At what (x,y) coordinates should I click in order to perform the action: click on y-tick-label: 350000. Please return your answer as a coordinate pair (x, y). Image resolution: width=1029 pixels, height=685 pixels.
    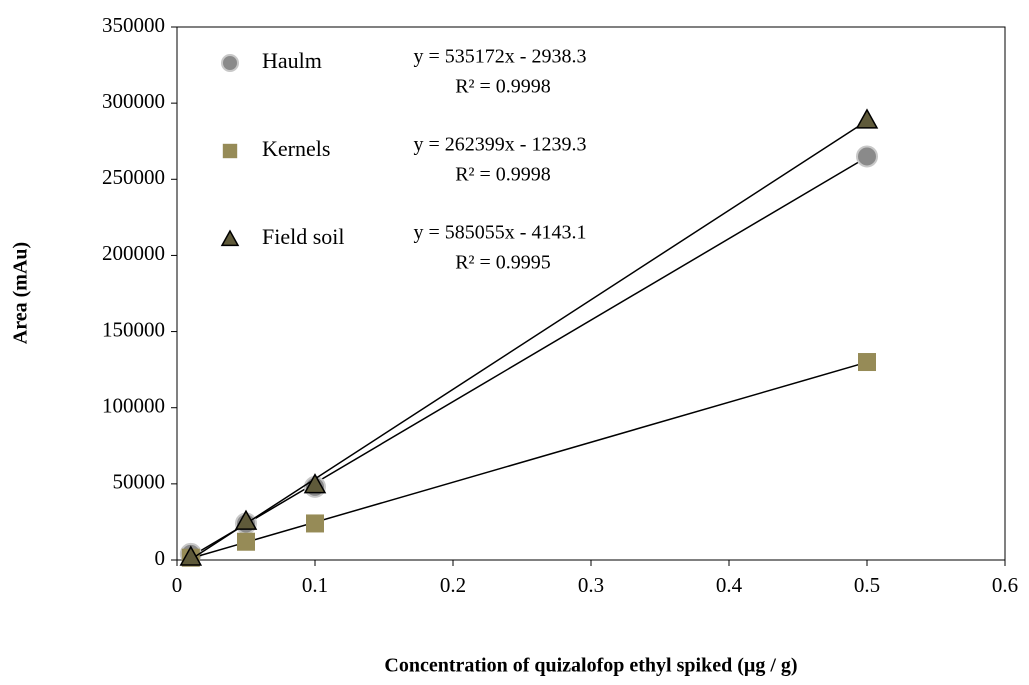
    Looking at the image, I should click on (133, 25).